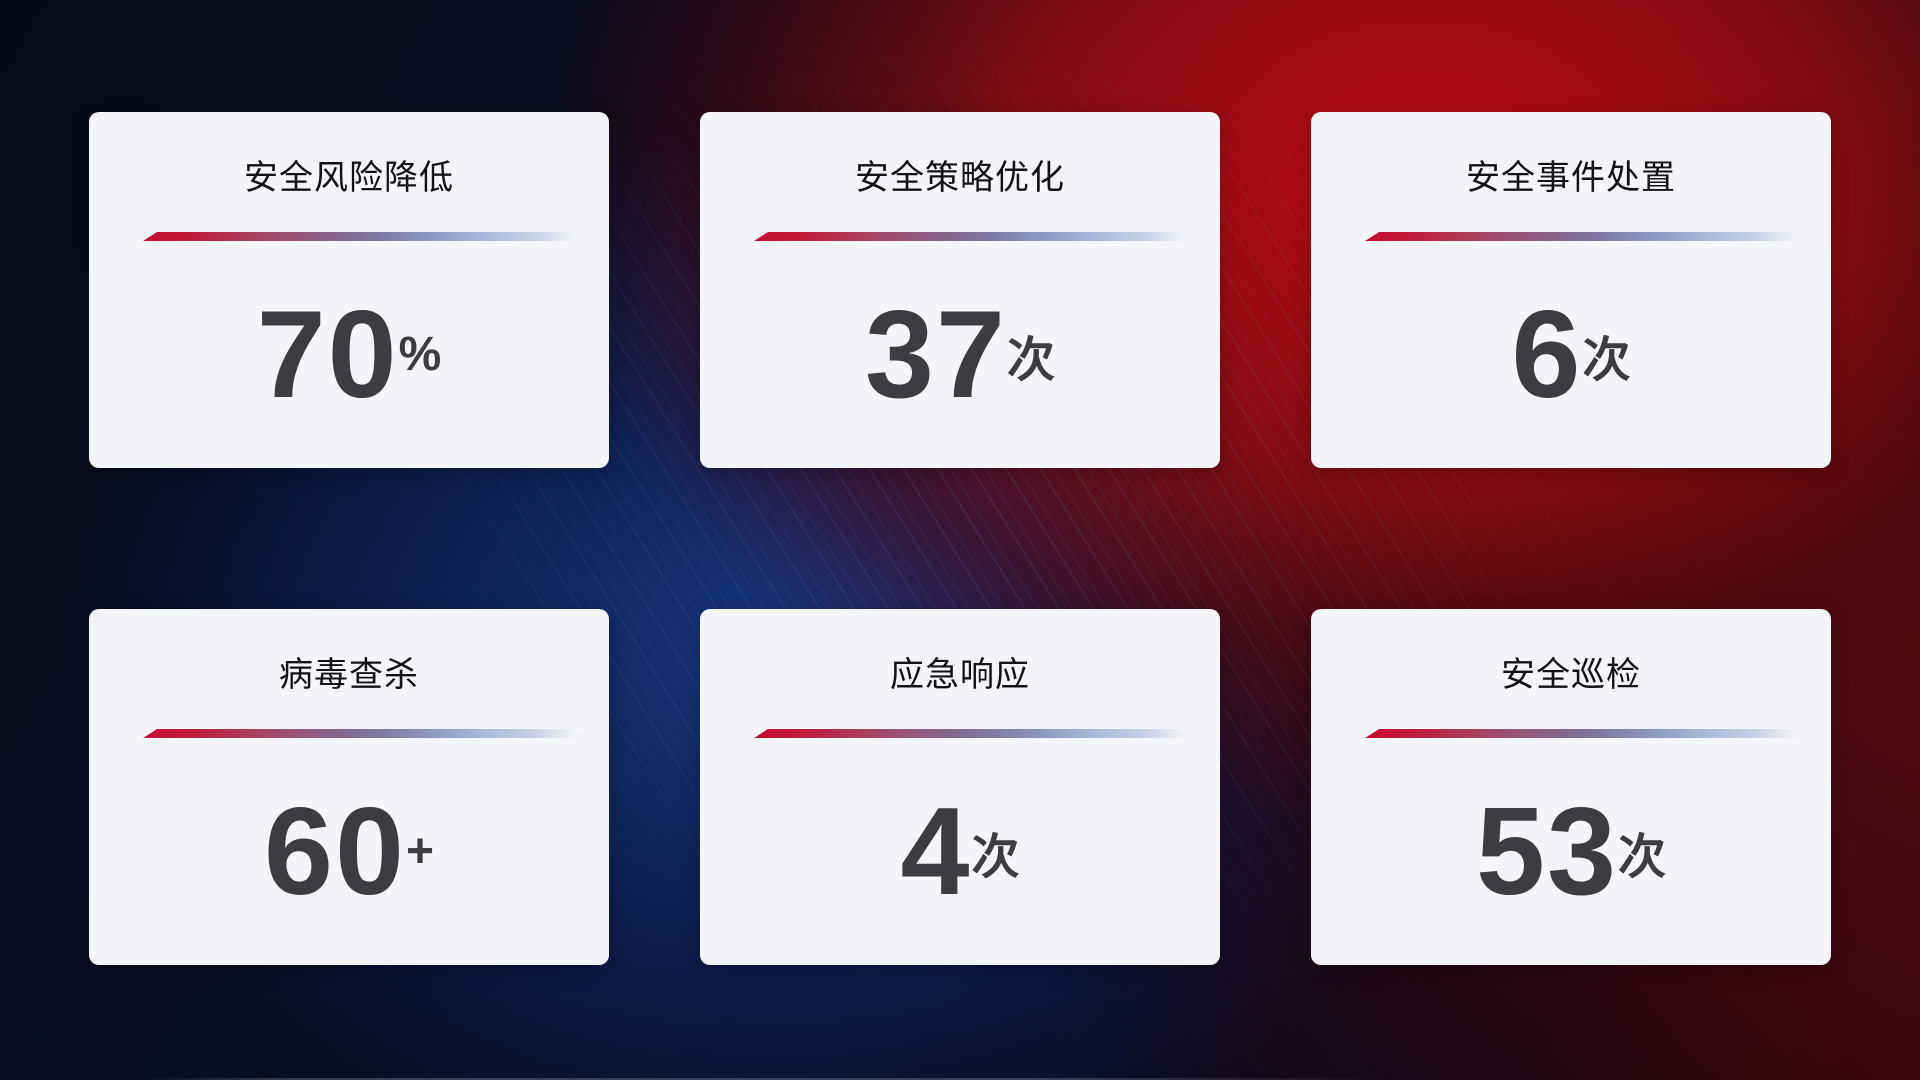 The height and width of the screenshot is (1080, 1920). What do you see at coordinates (960, 178) in the screenshot?
I see `stat-card-title: 安全策略优化` at bounding box center [960, 178].